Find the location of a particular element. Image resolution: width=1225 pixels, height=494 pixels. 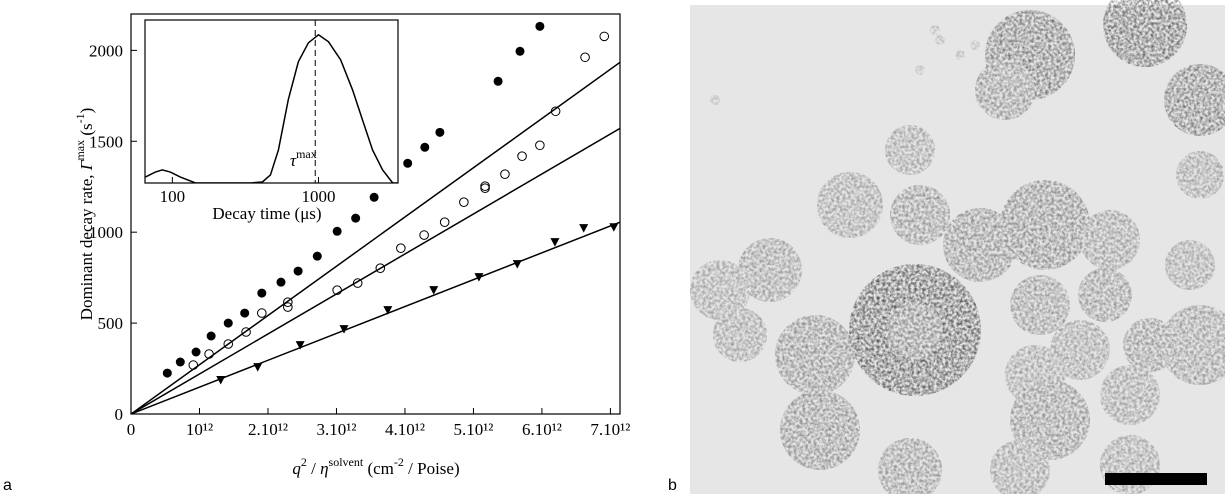

label-part: Γ is located at coordinates (86, 165).